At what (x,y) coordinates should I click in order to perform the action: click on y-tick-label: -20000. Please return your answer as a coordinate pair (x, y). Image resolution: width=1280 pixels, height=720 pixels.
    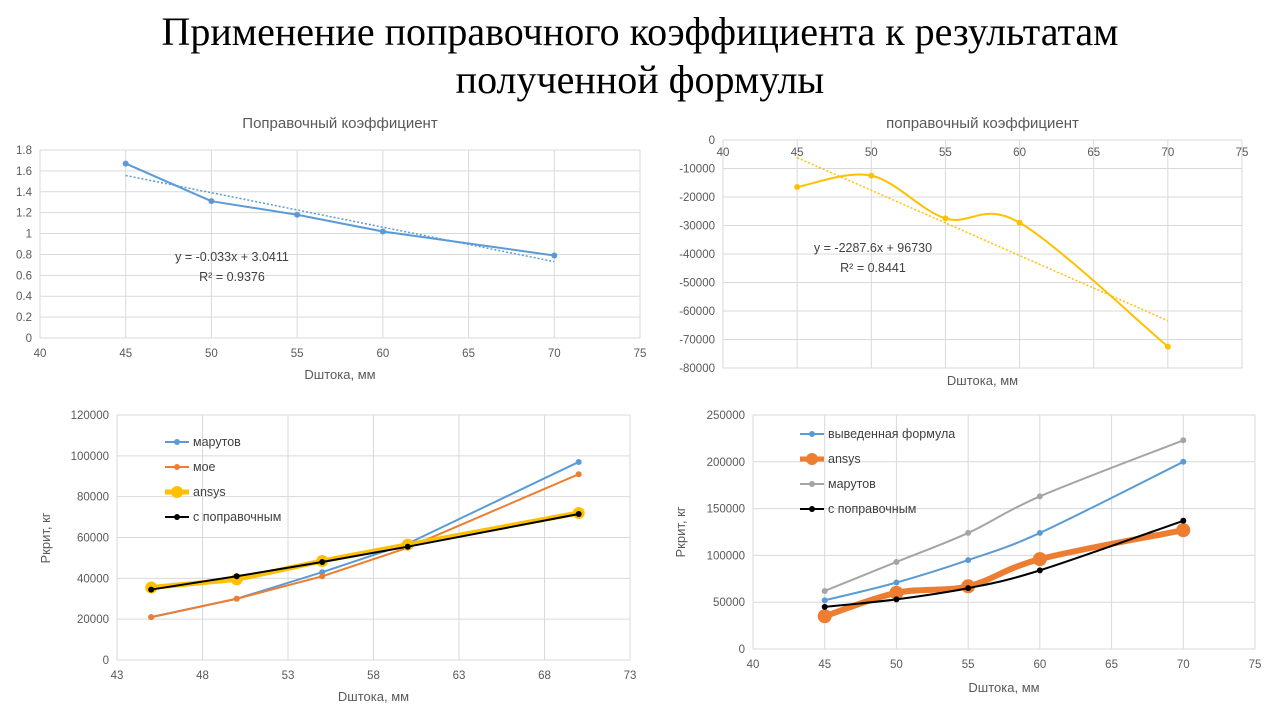
    Looking at the image, I should click on (697, 198).